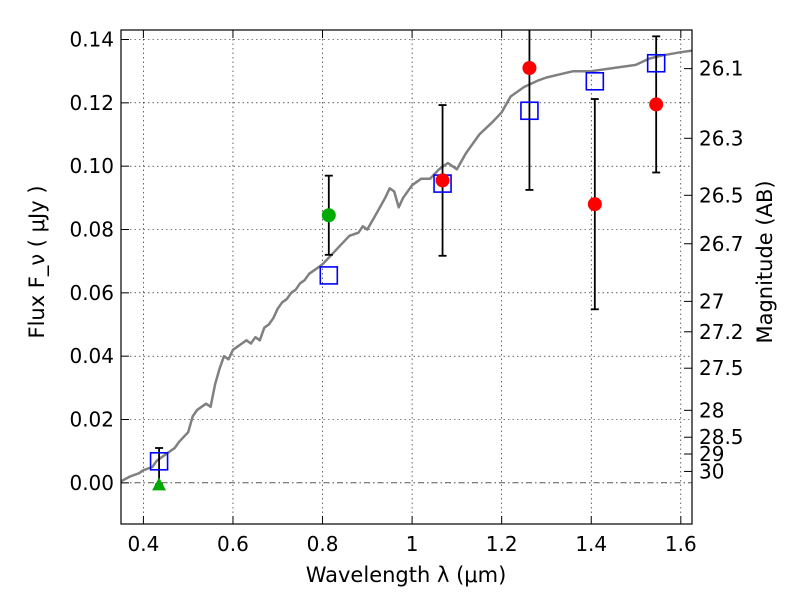 This screenshot has height=600, width=800. I want to click on y-tick-label: 0.12, so click(91, 103).